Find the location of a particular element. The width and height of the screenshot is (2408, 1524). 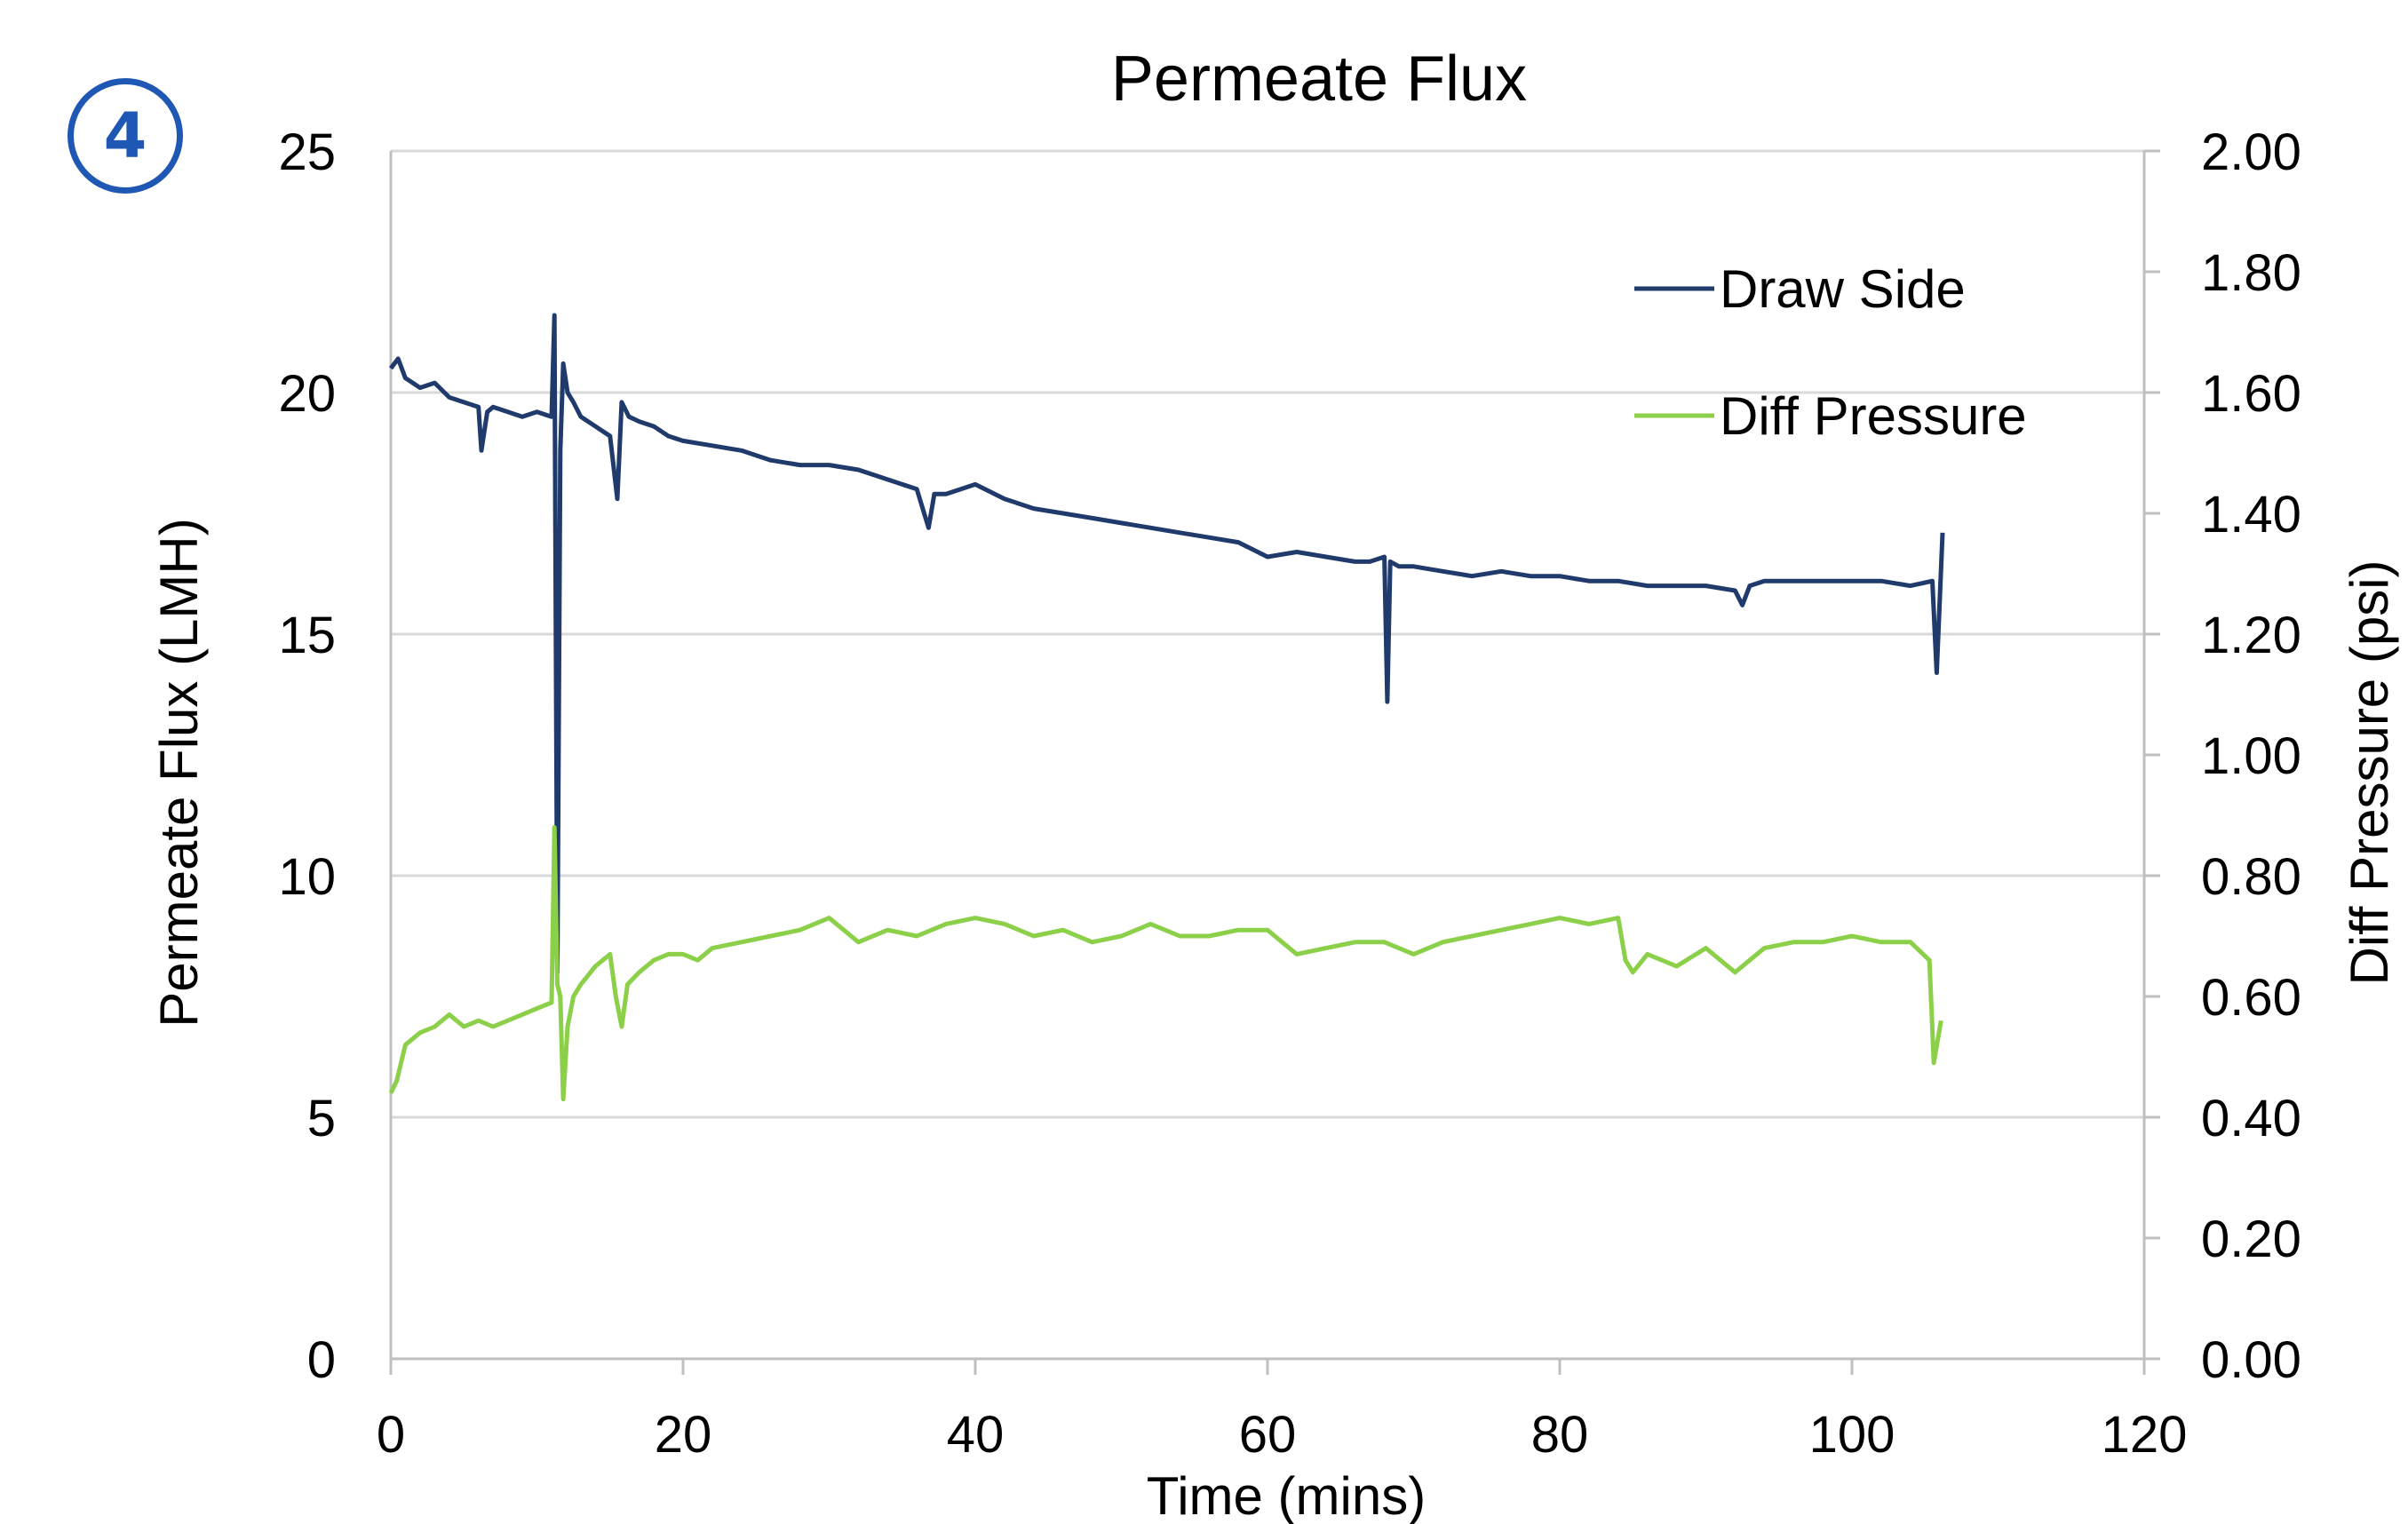

y-tick-label: 25 is located at coordinates (307, 152).